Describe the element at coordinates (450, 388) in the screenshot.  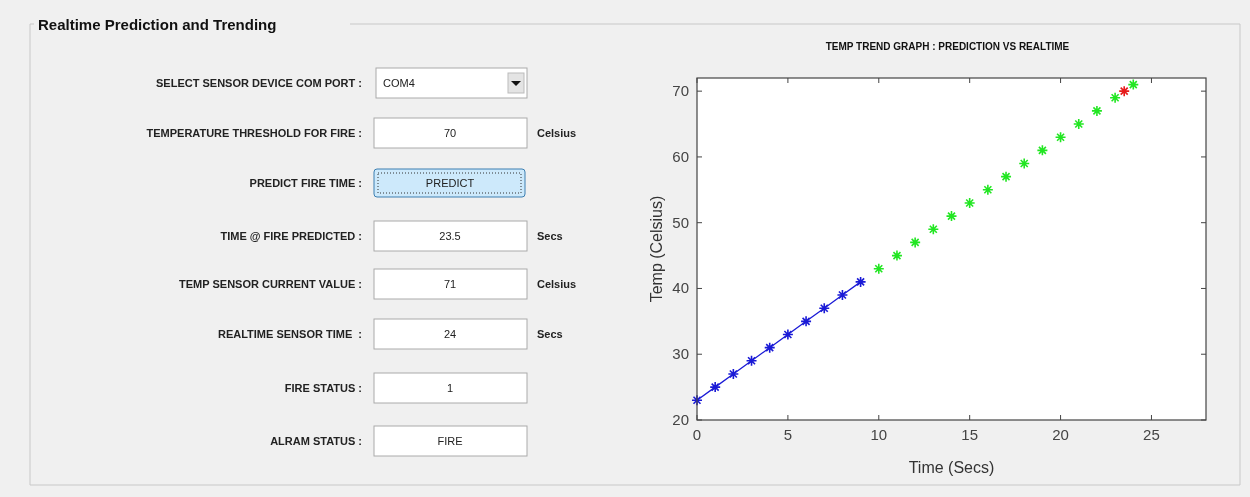
I see `text: 1` at that location.